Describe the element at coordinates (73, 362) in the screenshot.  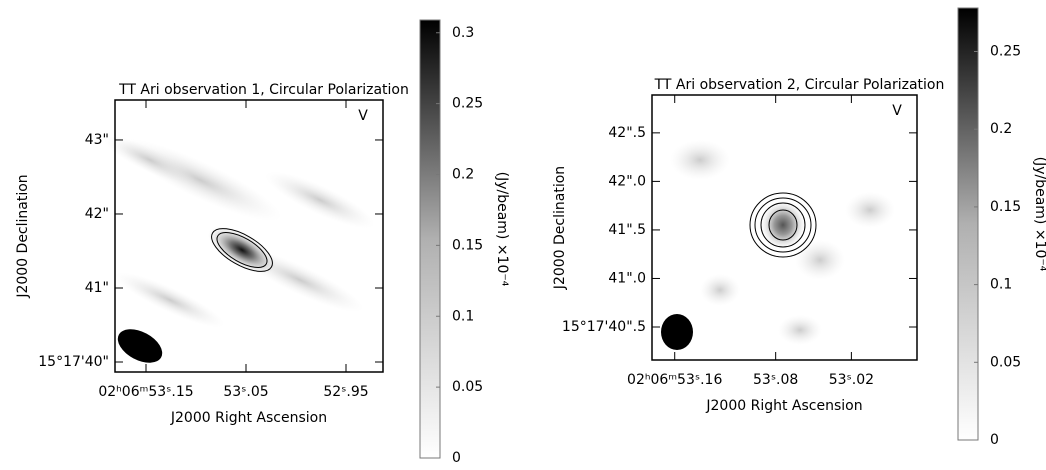
I see `y-tick-label: 15°17'40"` at that location.